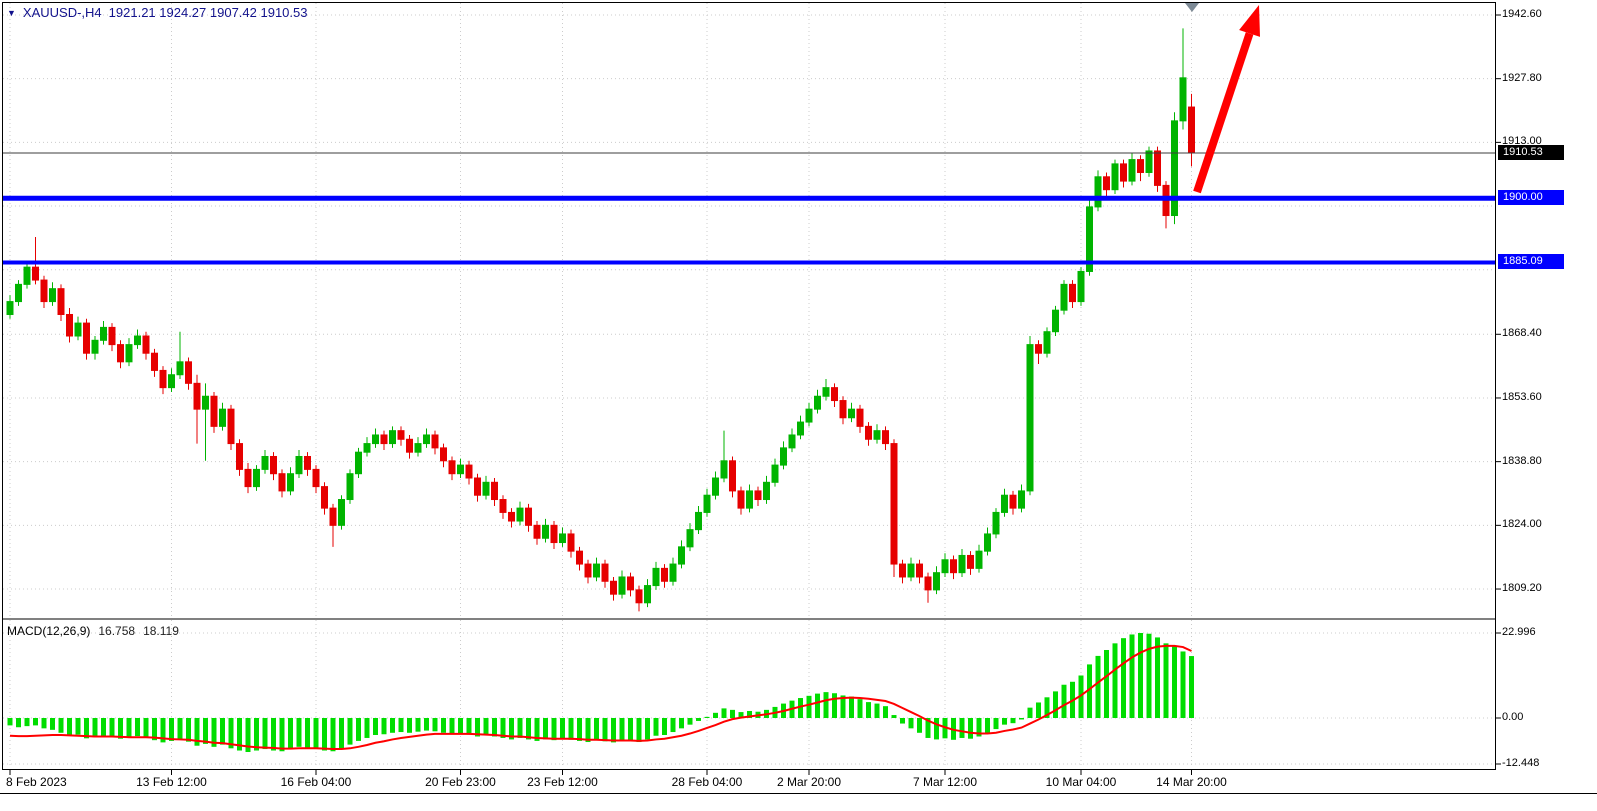 The height and width of the screenshot is (811, 1597). Describe the element at coordinates (208, 12) in the screenshot. I see `ohlc-values: 1921.21 1924.27 1907.42 1910.53` at that location.